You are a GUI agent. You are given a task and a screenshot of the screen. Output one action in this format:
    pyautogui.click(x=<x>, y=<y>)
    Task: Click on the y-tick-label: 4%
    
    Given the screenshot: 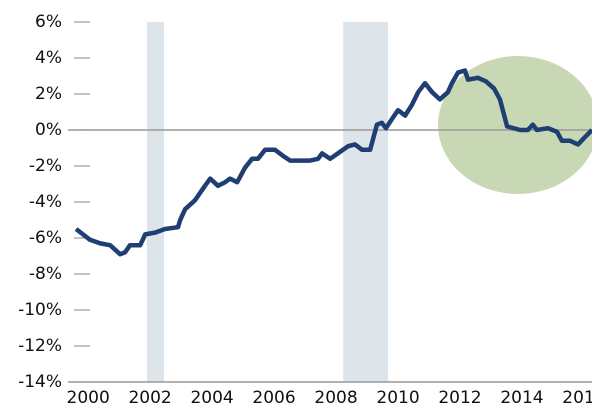 What is the action you would take?
    pyautogui.click(x=48, y=58)
    